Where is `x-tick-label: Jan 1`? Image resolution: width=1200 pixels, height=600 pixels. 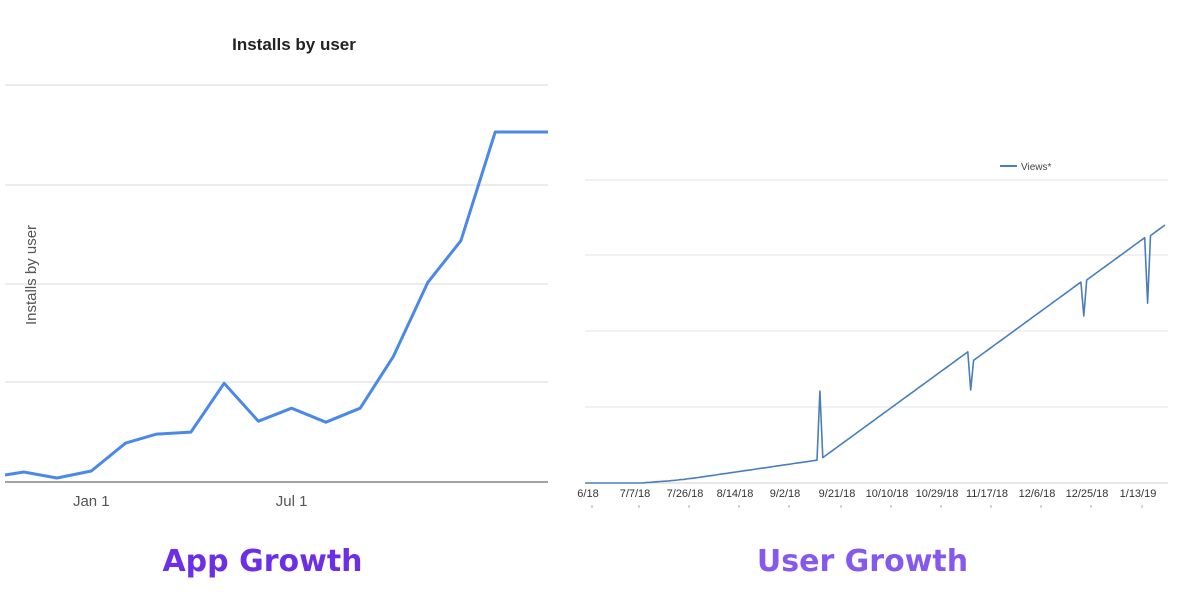
x-tick-label: Jan 1 is located at coordinates (91, 501).